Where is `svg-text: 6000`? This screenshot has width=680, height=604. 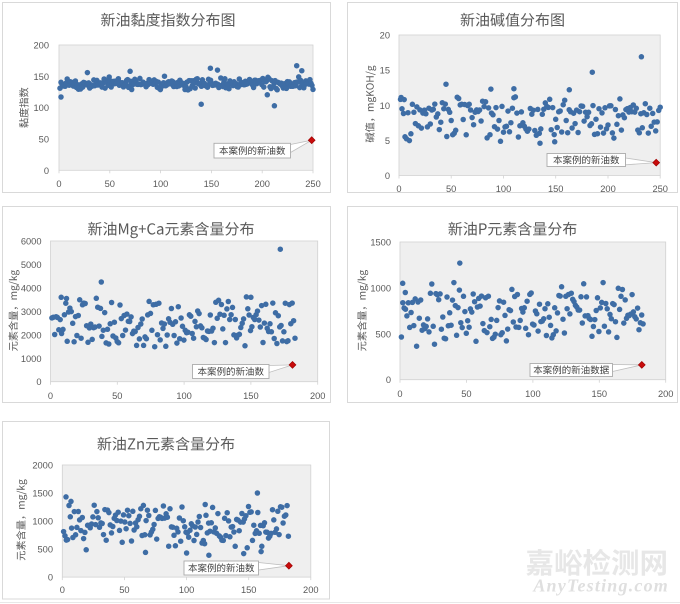
svg-text: 6000 is located at coordinates (31, 242).